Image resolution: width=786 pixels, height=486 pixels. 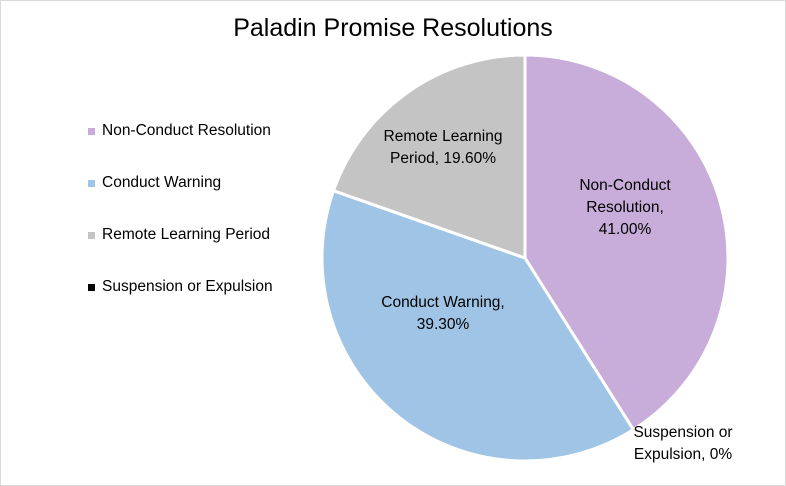 I want to click on legend-item-remote-learning-period: Remote Learning Period, so click(x=179, y=235).